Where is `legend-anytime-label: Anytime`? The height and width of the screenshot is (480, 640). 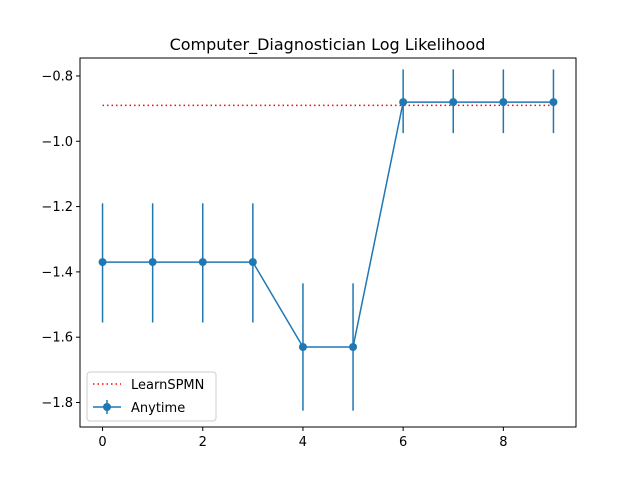 legend-anytime-label: Anytime is located at coordinates (158, 408).